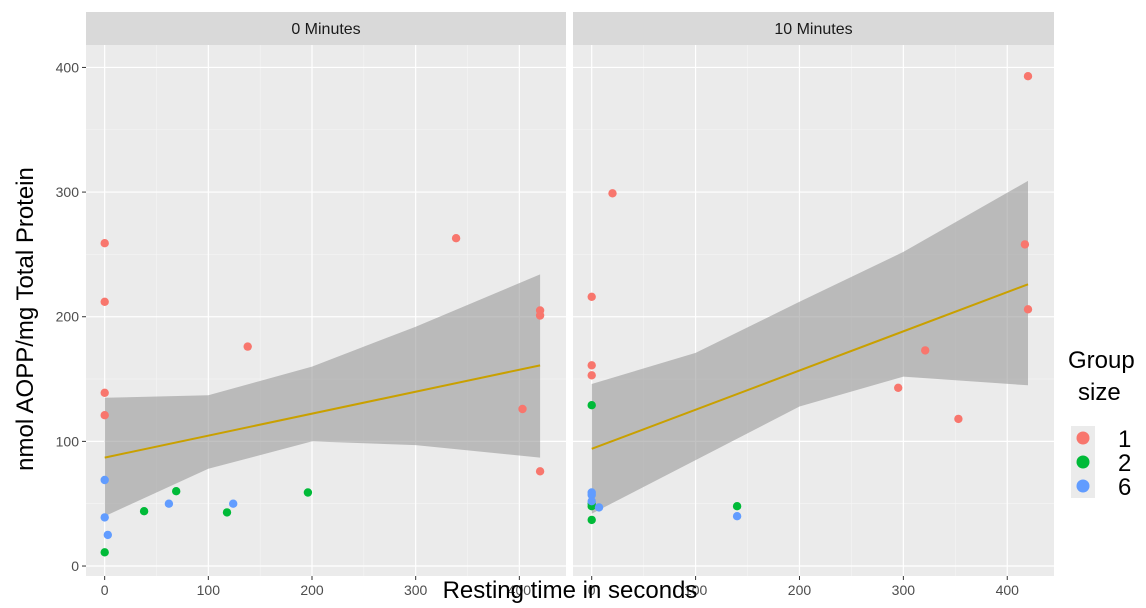  Describe the element at coordinates (68, 192) in the screenshot. I see `y-tick-label: 300` at that location.